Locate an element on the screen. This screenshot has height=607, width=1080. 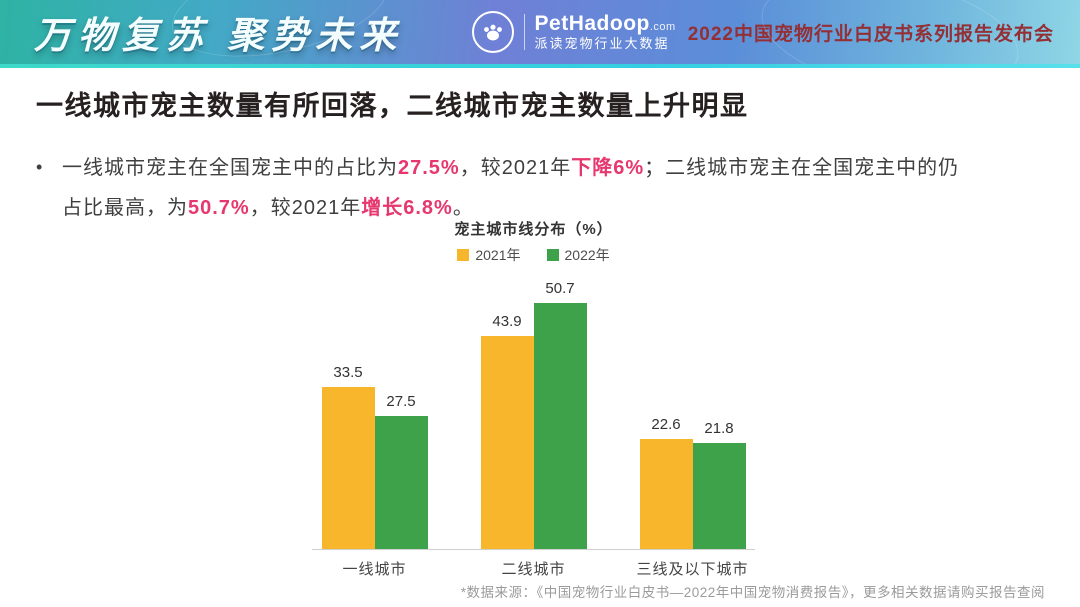
bar-group: 22.6 21.8 三线及以下城市 is located at coordinates (691, 419).